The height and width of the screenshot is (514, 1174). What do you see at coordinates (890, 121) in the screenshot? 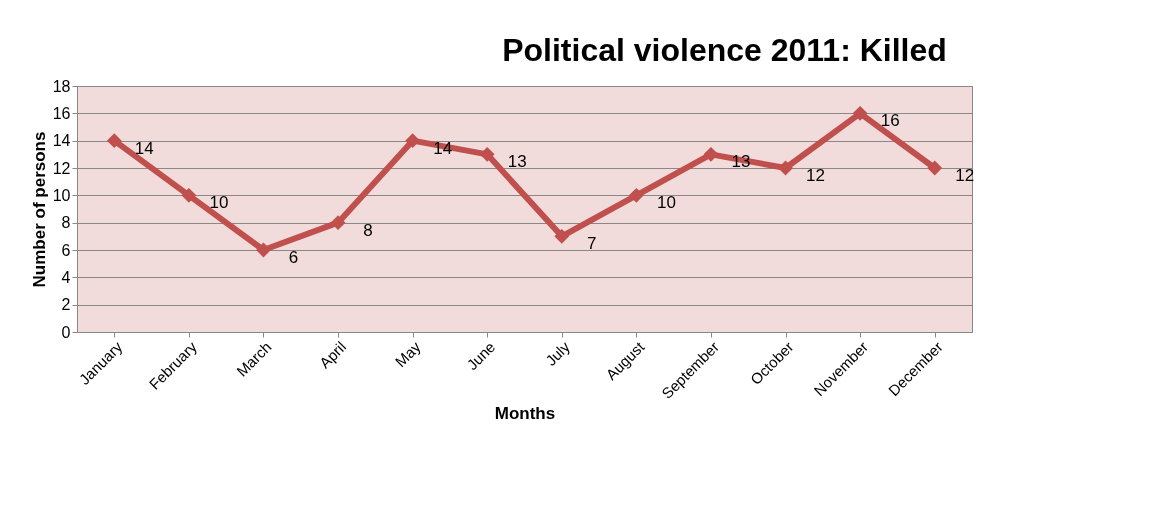
I see `data-label: 16` at bounding box center [890, 121].